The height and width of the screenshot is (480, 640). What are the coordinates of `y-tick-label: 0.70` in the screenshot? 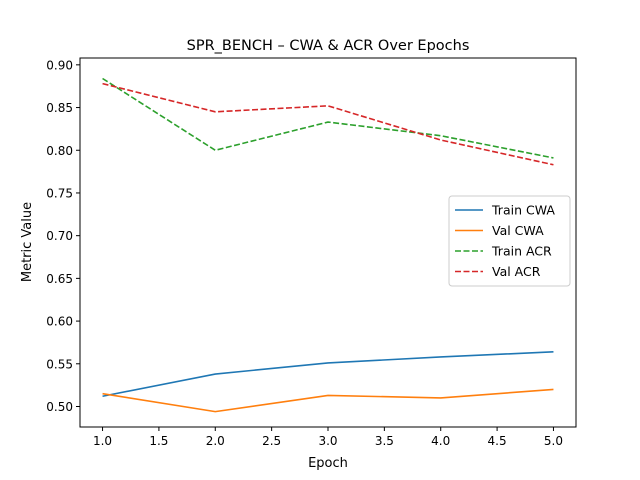 It's located at (59, 236).